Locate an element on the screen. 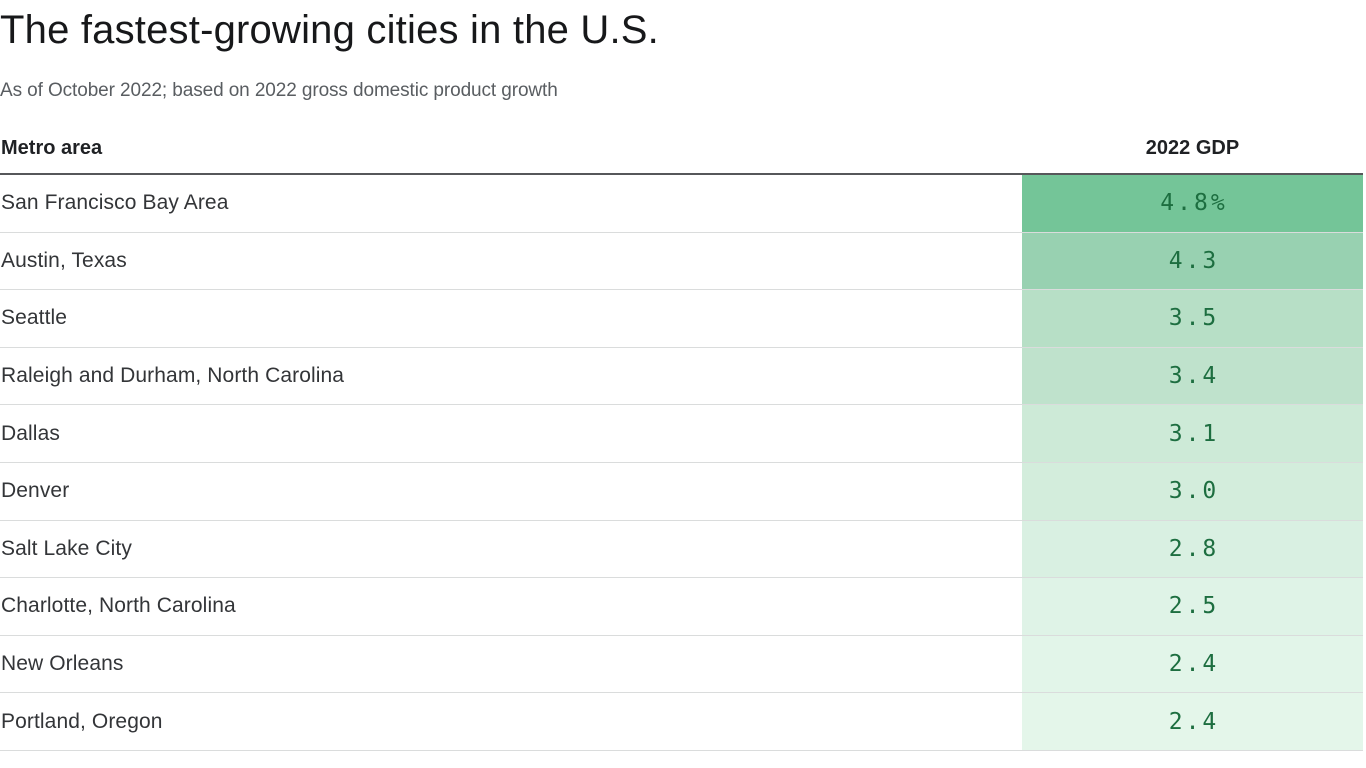 The width and height of the screenshot is (1366, 768). gdp-value-cell: 3.1 is located at coordinates (1192, 433).